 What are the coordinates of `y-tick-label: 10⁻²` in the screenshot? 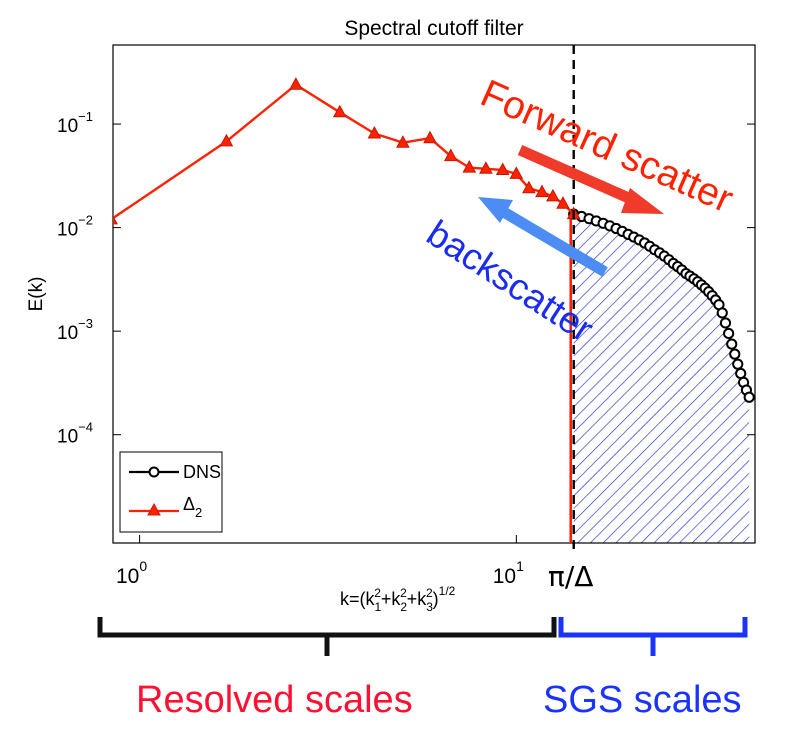 It's located at (75, 227).